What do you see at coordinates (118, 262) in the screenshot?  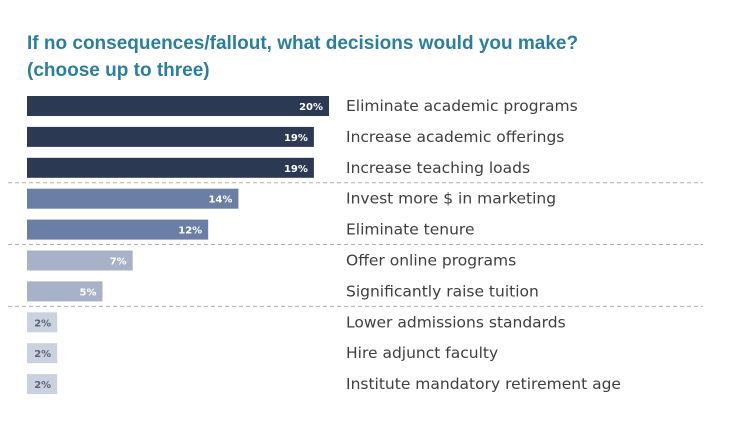 I see `bar-value-label: 7%` at bounding box center [118, 262].